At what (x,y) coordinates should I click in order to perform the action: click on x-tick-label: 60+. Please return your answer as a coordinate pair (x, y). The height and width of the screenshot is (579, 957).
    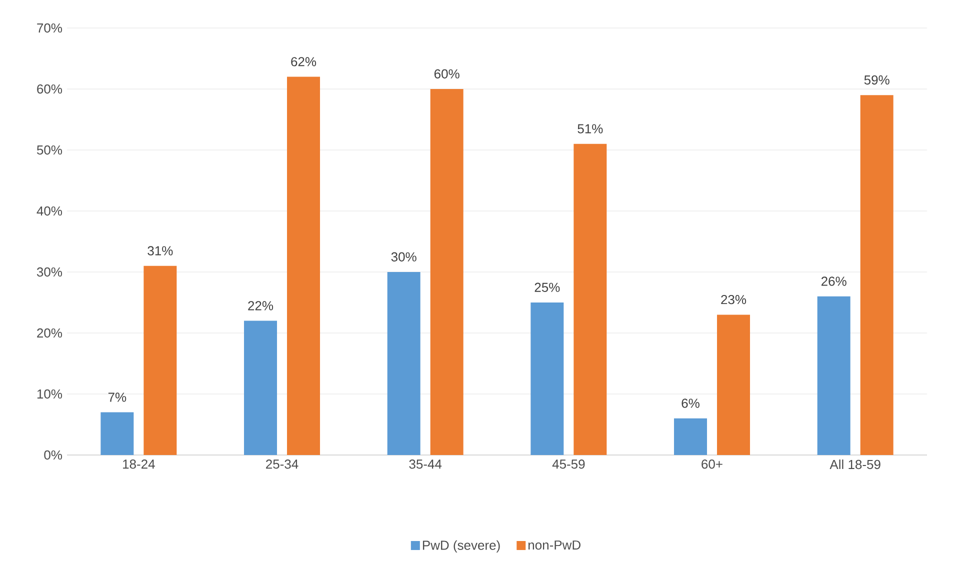
    Looking at the image, I should click on (712, 464).